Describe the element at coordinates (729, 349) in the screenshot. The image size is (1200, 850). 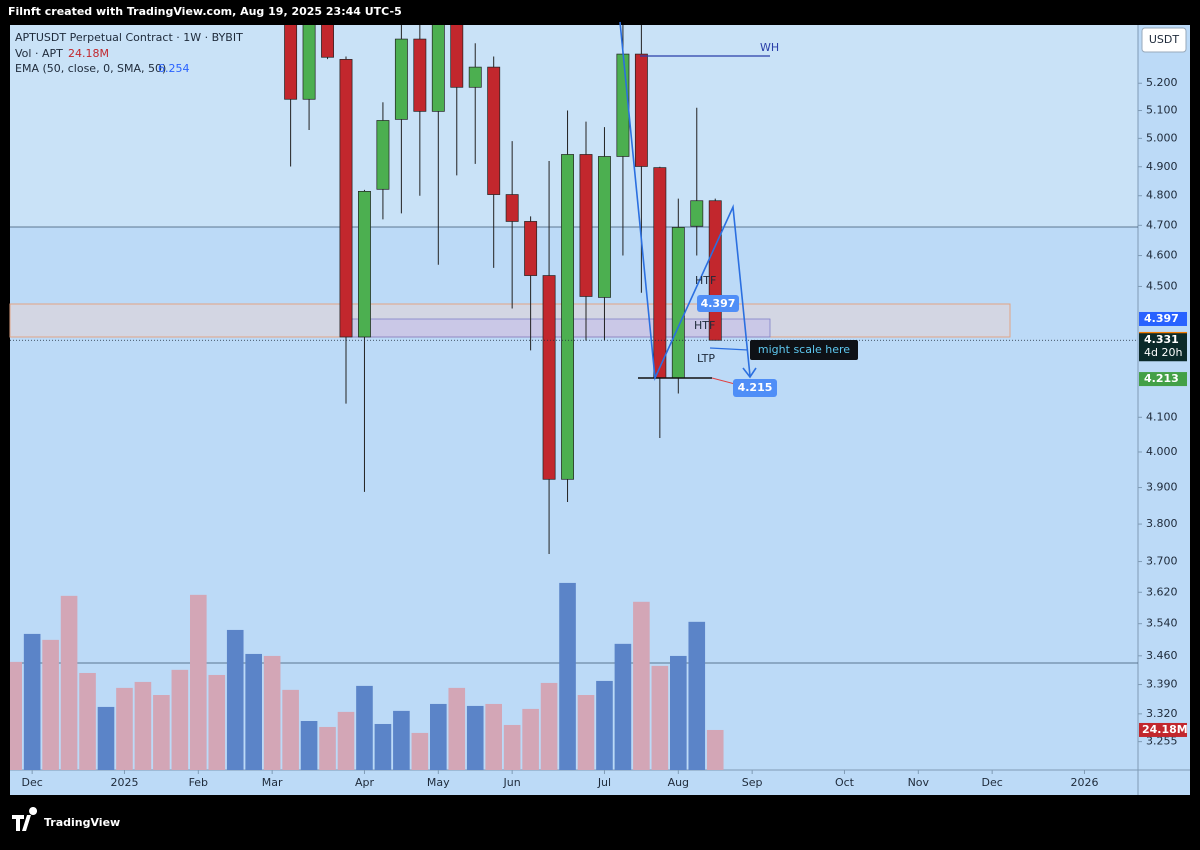
I see `scale-line` at that location.